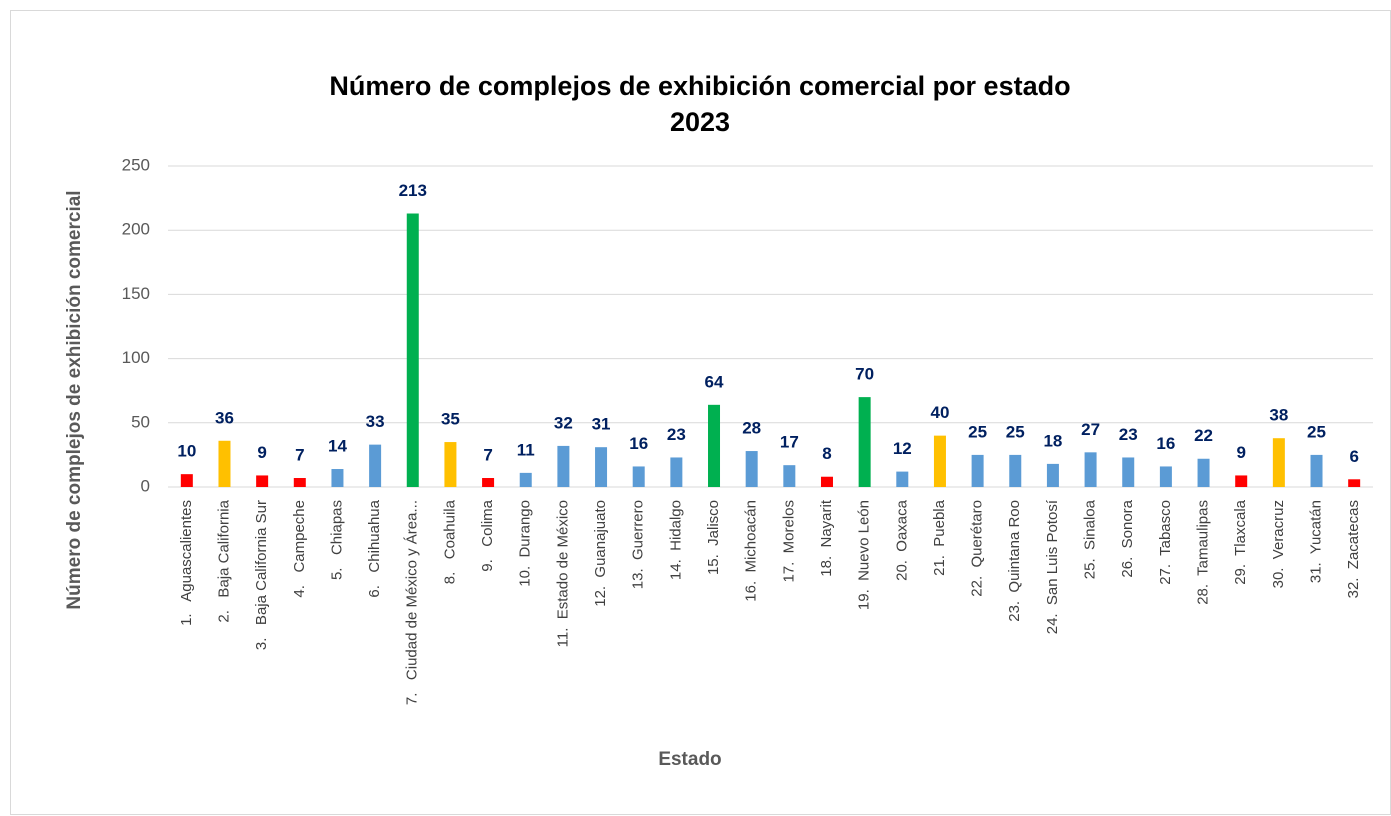  I want to click on data-label: 27, so click(1090, 429).